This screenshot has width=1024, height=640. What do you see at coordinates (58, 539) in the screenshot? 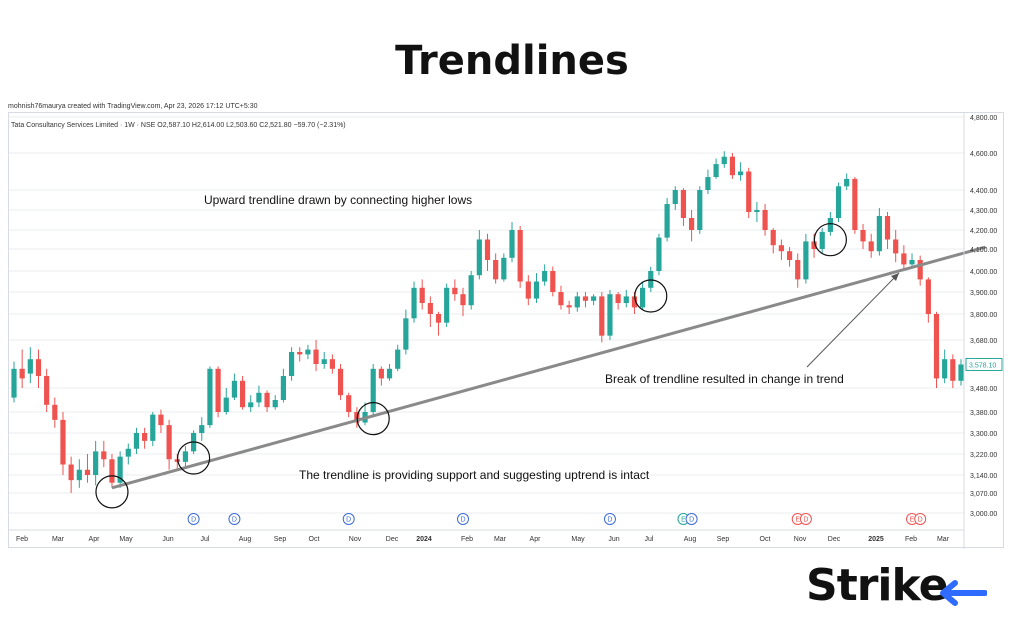
I see `time-tick-label: Mar` at bounding box center [58, 539].